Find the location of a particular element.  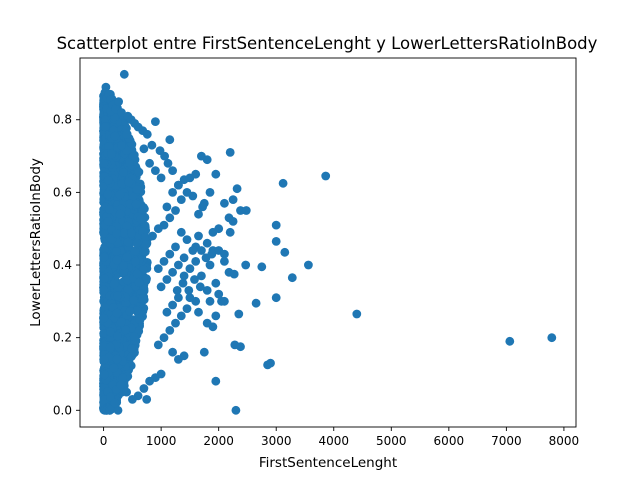

x-axis-label: FirstSentenceLenght is located at coordinates (328, 463).